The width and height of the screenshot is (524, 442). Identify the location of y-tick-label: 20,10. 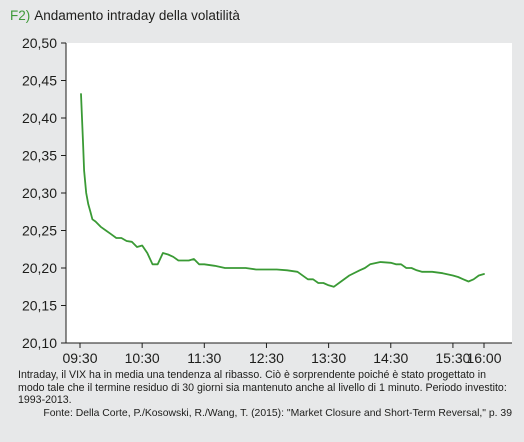
(39, 343).